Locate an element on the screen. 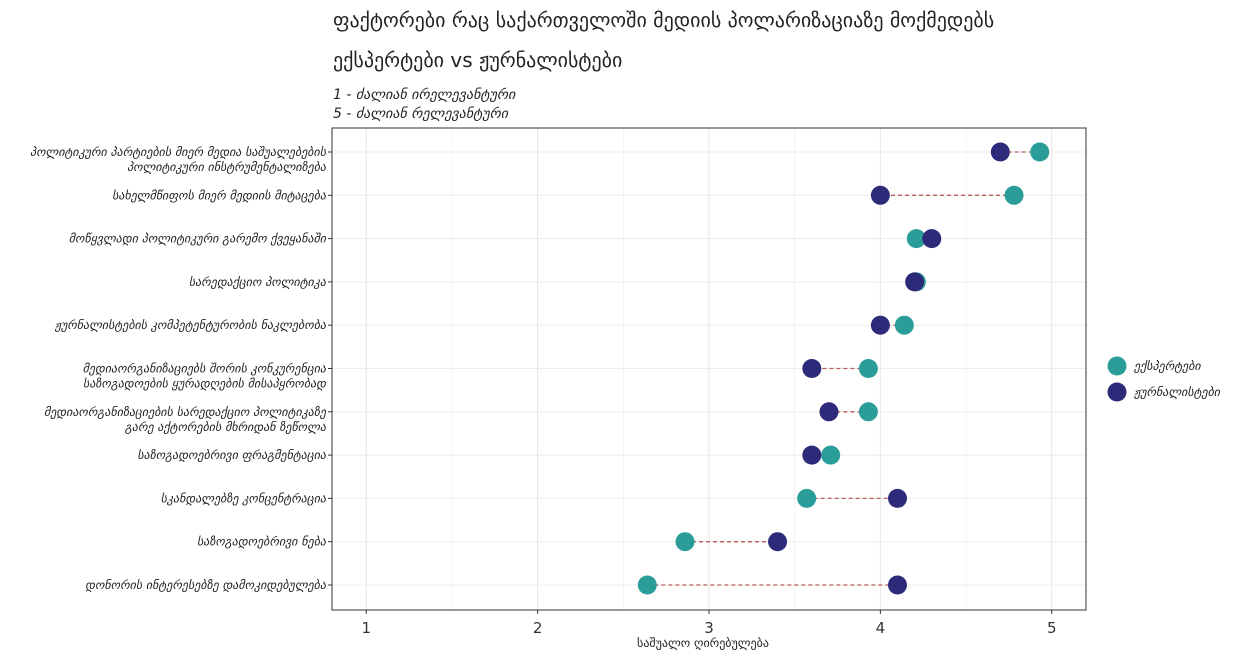  y-category-label-line: პოლიტიკური ინსტრუმენტალიზება is located at coordinates (227, 167).